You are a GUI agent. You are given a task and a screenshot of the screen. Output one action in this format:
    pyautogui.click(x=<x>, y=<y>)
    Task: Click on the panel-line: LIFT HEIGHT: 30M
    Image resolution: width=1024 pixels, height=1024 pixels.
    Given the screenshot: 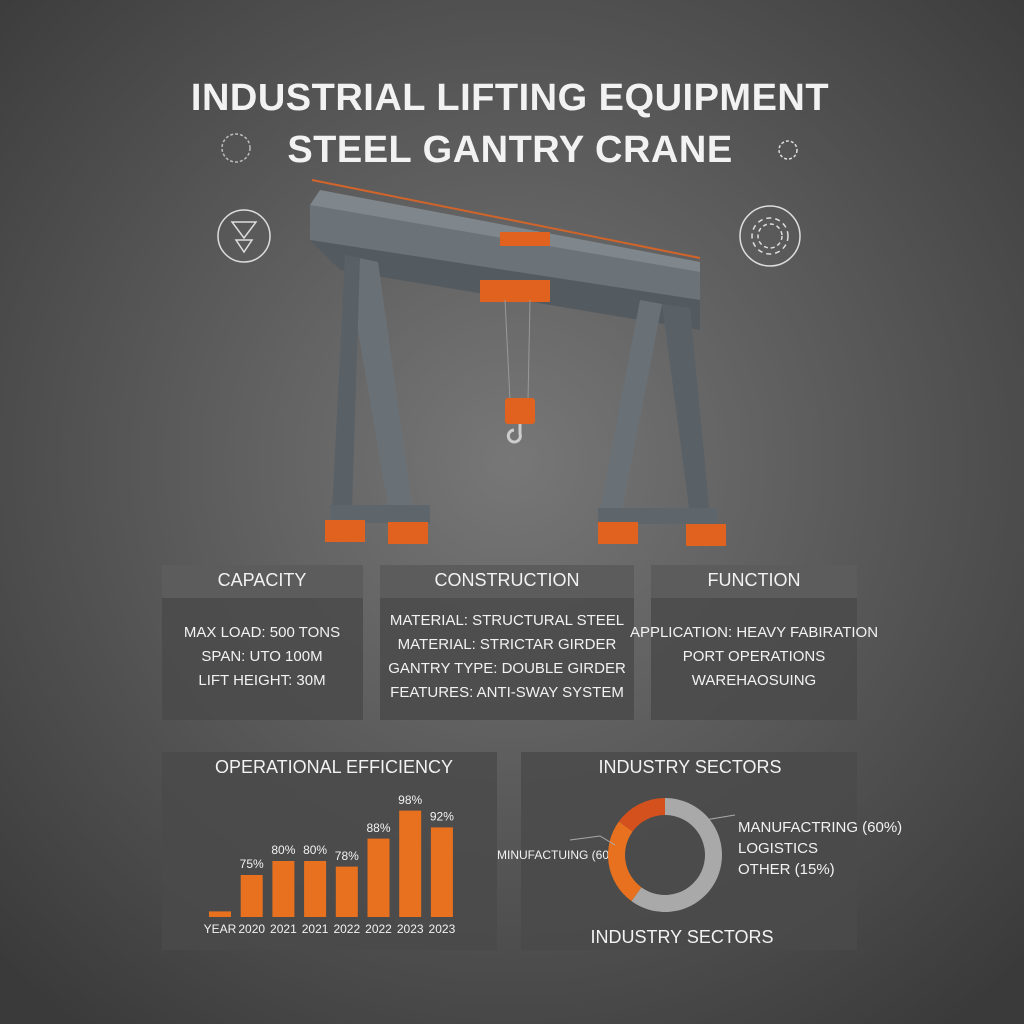 What is the action you would take?
    pyautogui.click(x=261, y=680)
    